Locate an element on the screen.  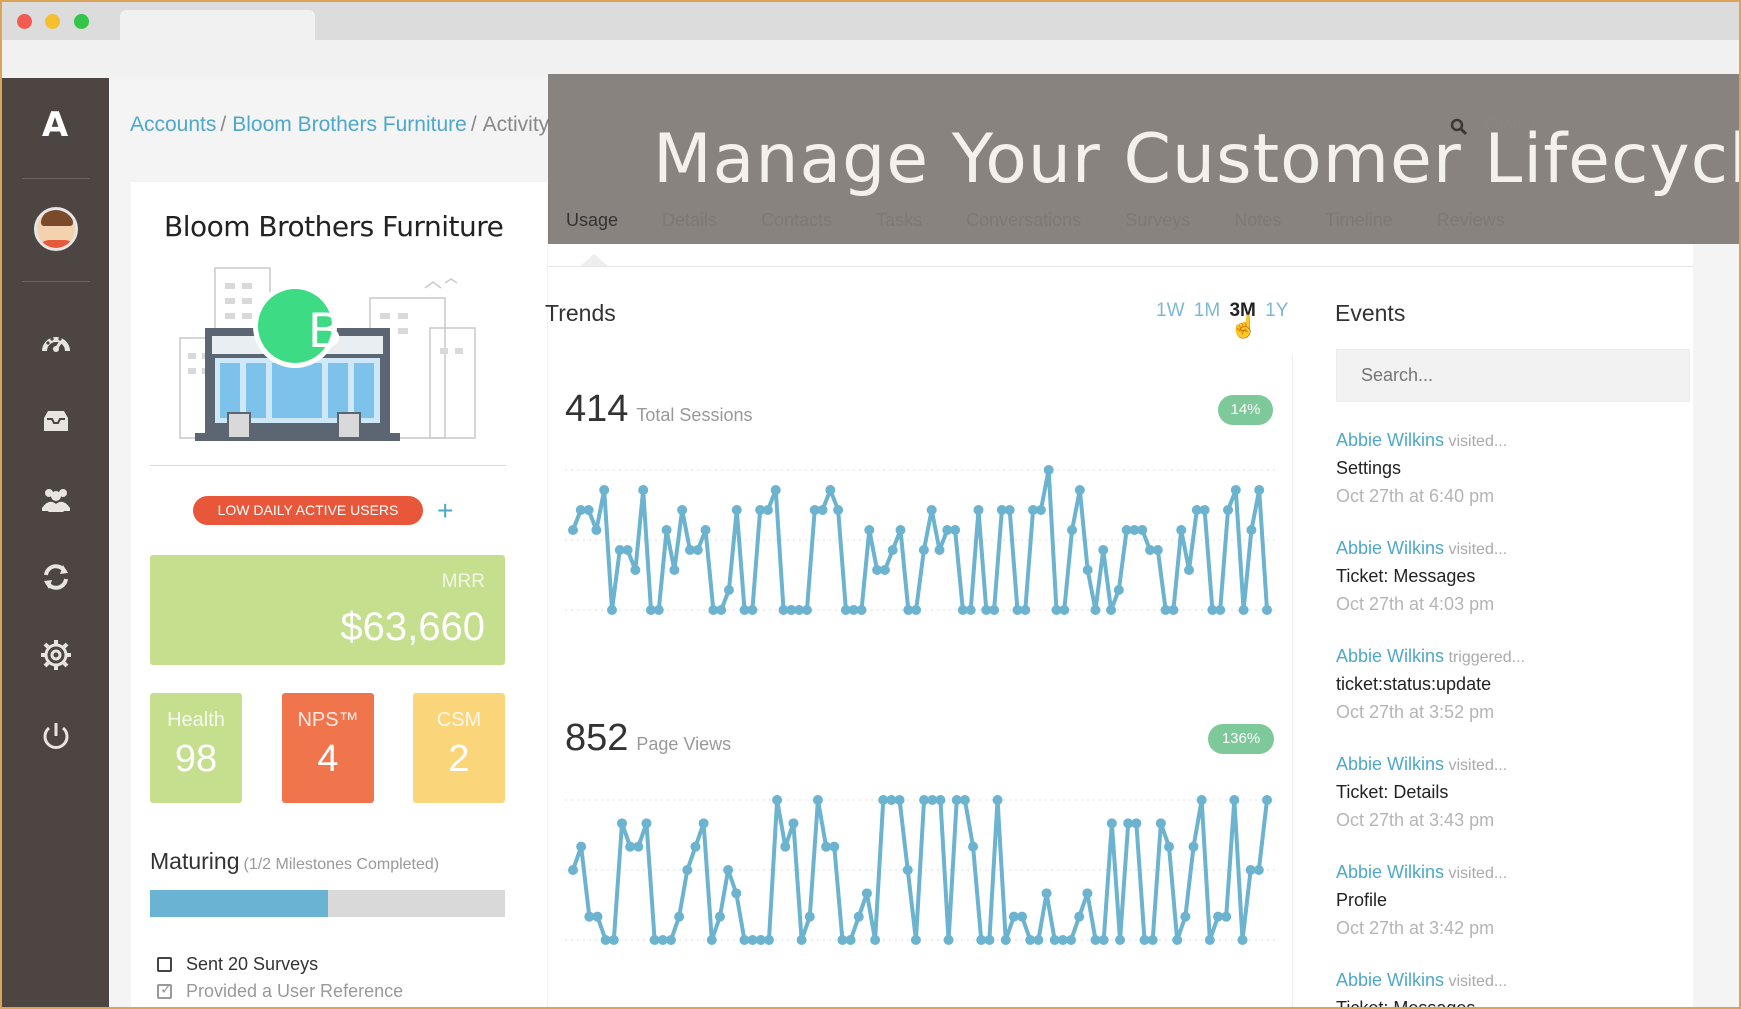
range-3m: 3M is located at coordinates (1242, 310).